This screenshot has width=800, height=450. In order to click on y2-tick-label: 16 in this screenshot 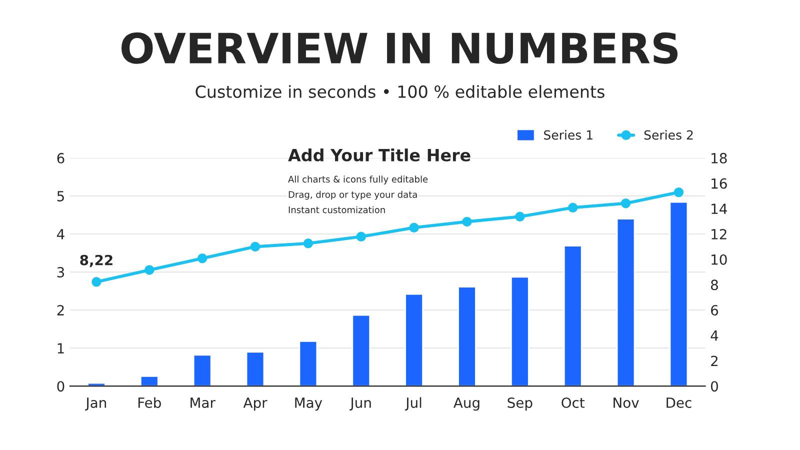, I will do `click(719, 183)`.